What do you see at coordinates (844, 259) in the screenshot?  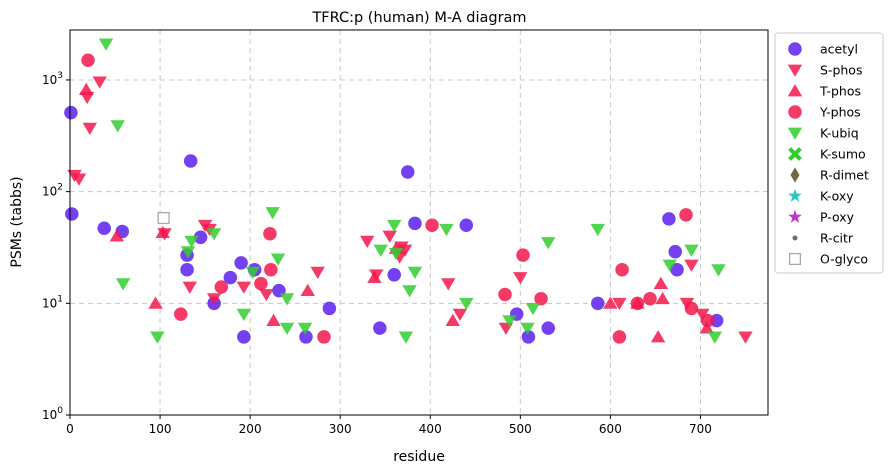 I see `legend-label: O-glyco` at bounding box center [844, 259].